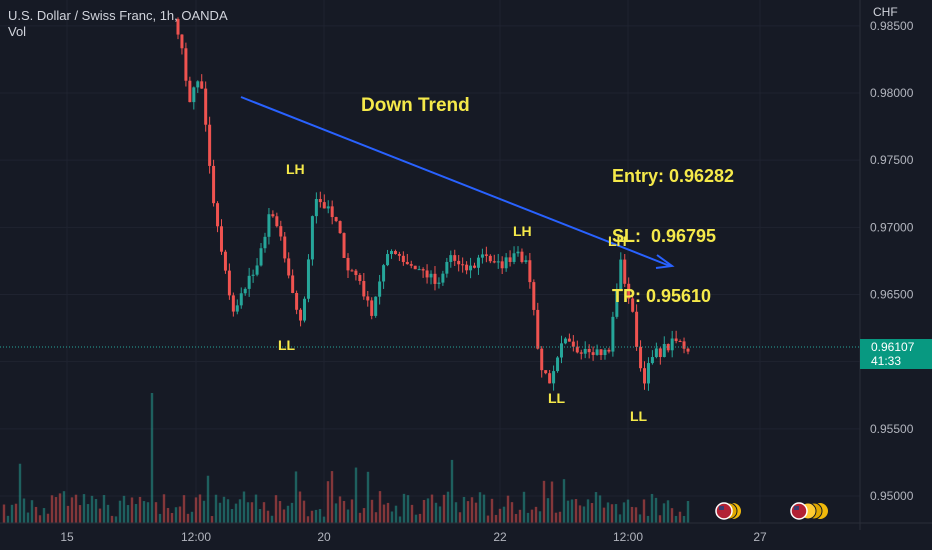 The width and height of the screenshot is (932, 550). Describe the element at coordinates (892, 160) in the screenshot. I see `price-tick-label: 0.97500` at that location.